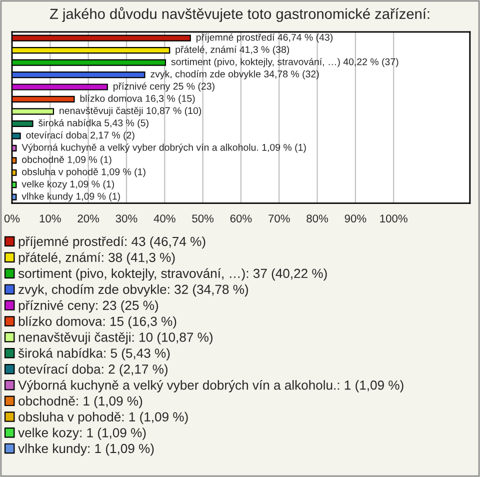 The image size is (480, 477). I want to click on data-label: obchodně 1,09 % (1), so click(67, 160).